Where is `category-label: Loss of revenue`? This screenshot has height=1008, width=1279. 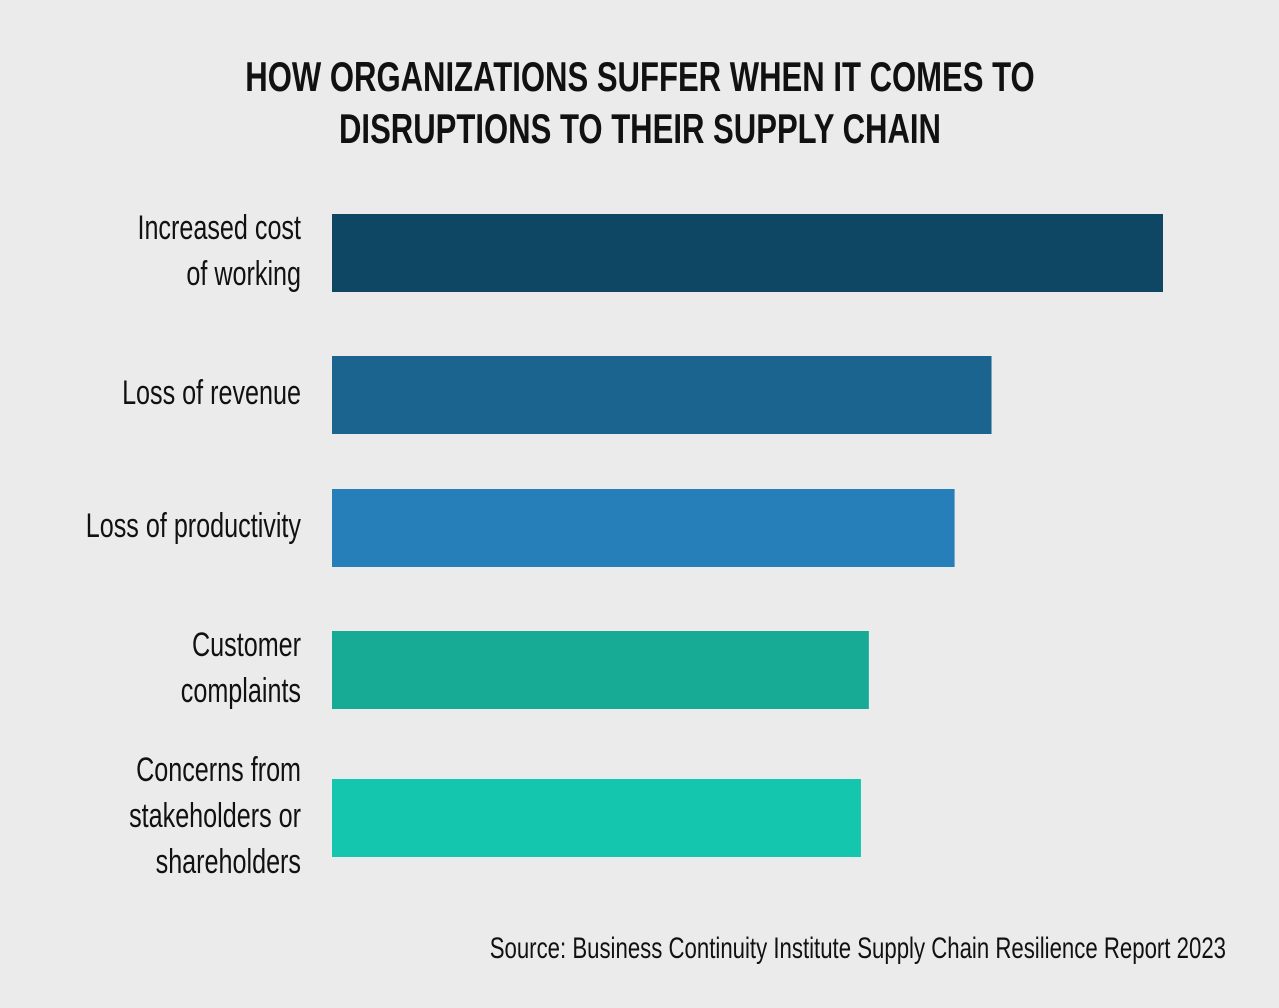
category-label: Loss of revenue is located at coordinates (211, 393).